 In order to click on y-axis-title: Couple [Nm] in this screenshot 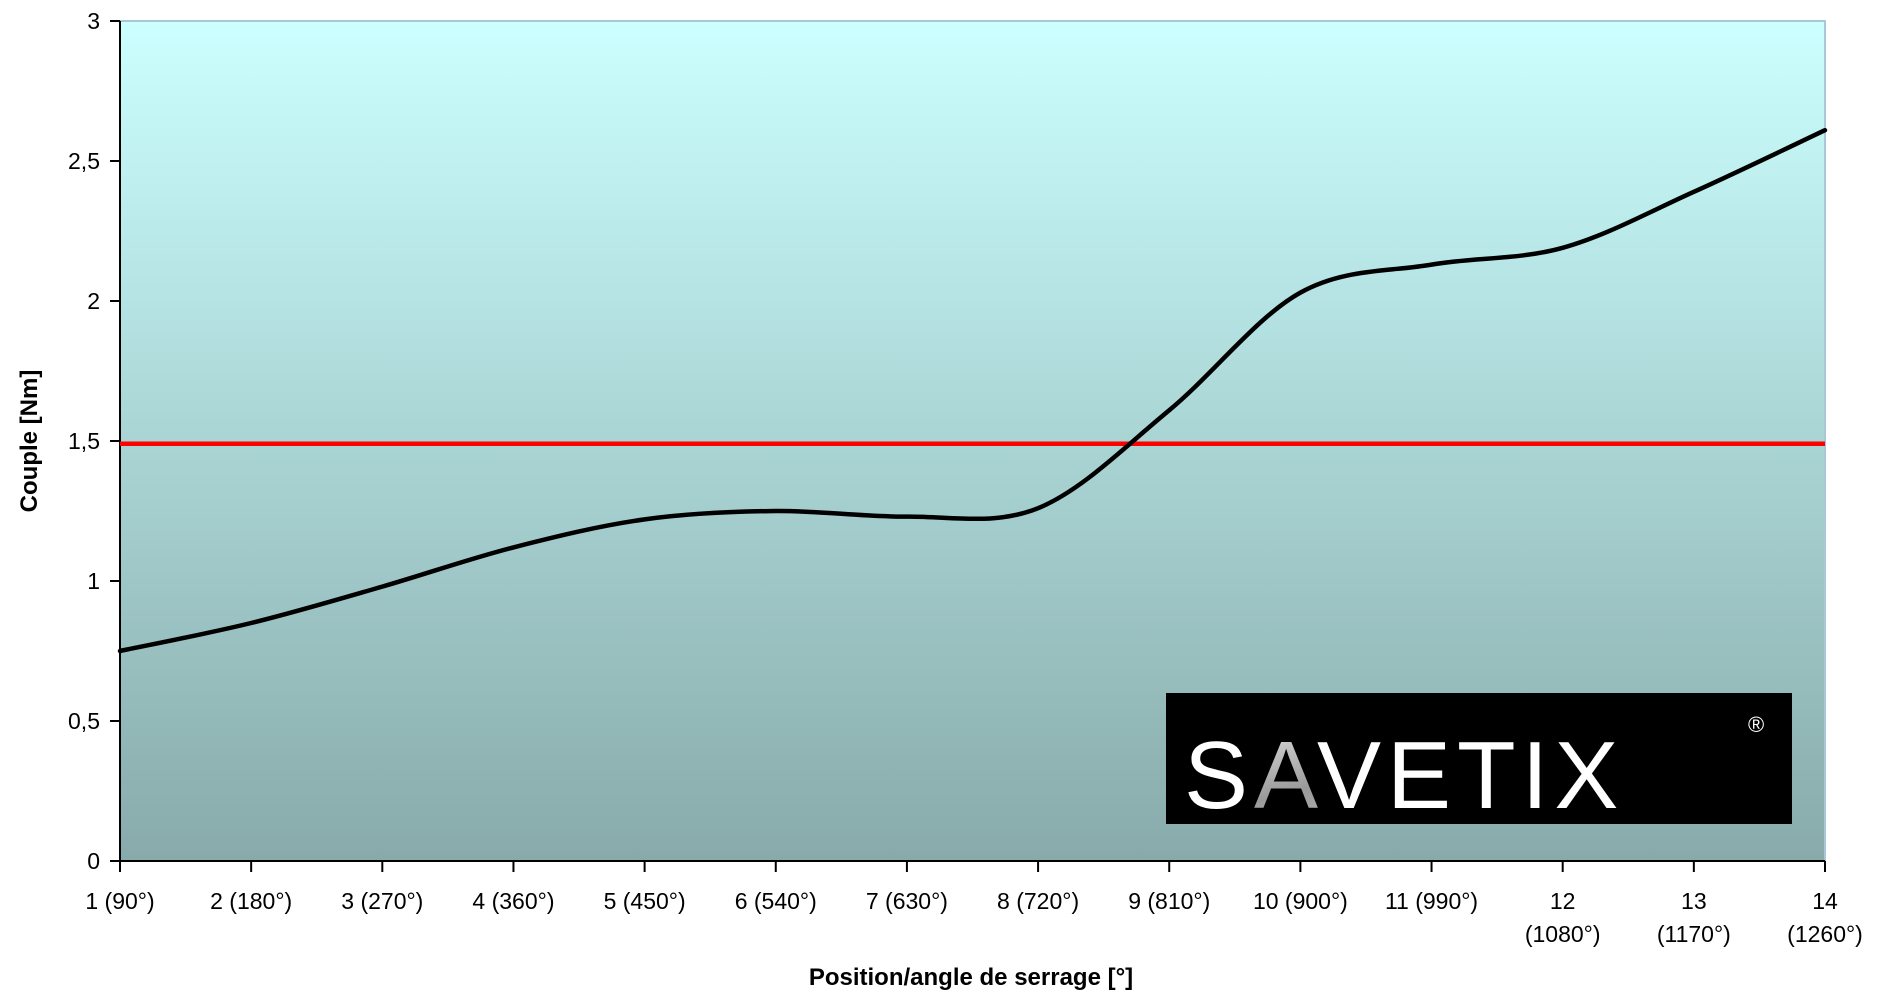, I will do `click(29, 441)`.